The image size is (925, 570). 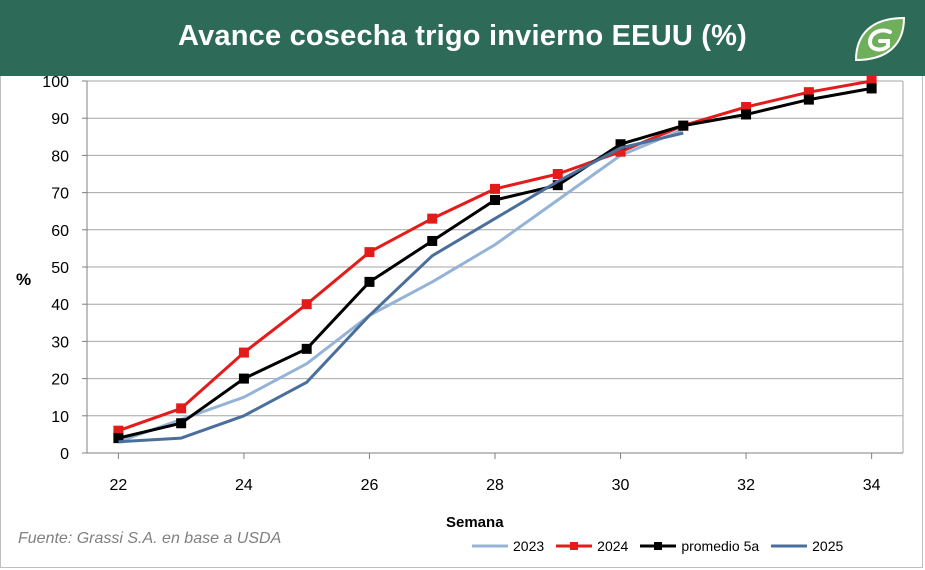 What do you see at coordinates (621, 485) in the screenshot?
I see `x-tick-label-30: 30` at bounding box center [621, 485].